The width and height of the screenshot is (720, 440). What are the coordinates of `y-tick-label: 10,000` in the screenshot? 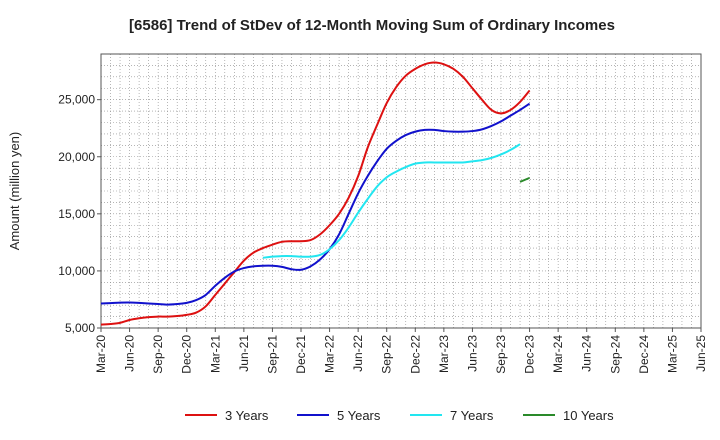 It's located at (76, 271).